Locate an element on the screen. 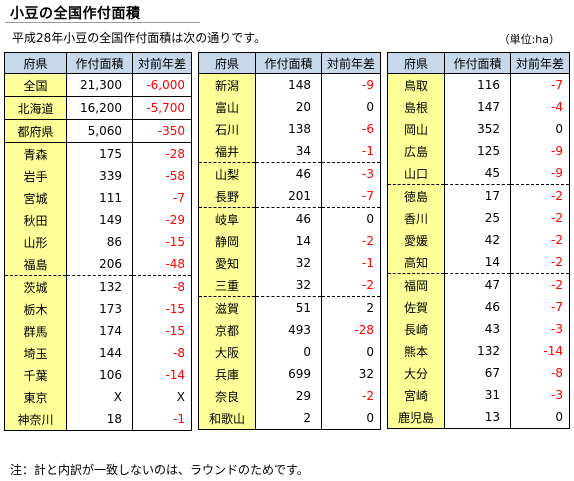 This screenshot has height=481, width=574. table-row: 栃木 173 -15 is located at coordinates (98, 309).